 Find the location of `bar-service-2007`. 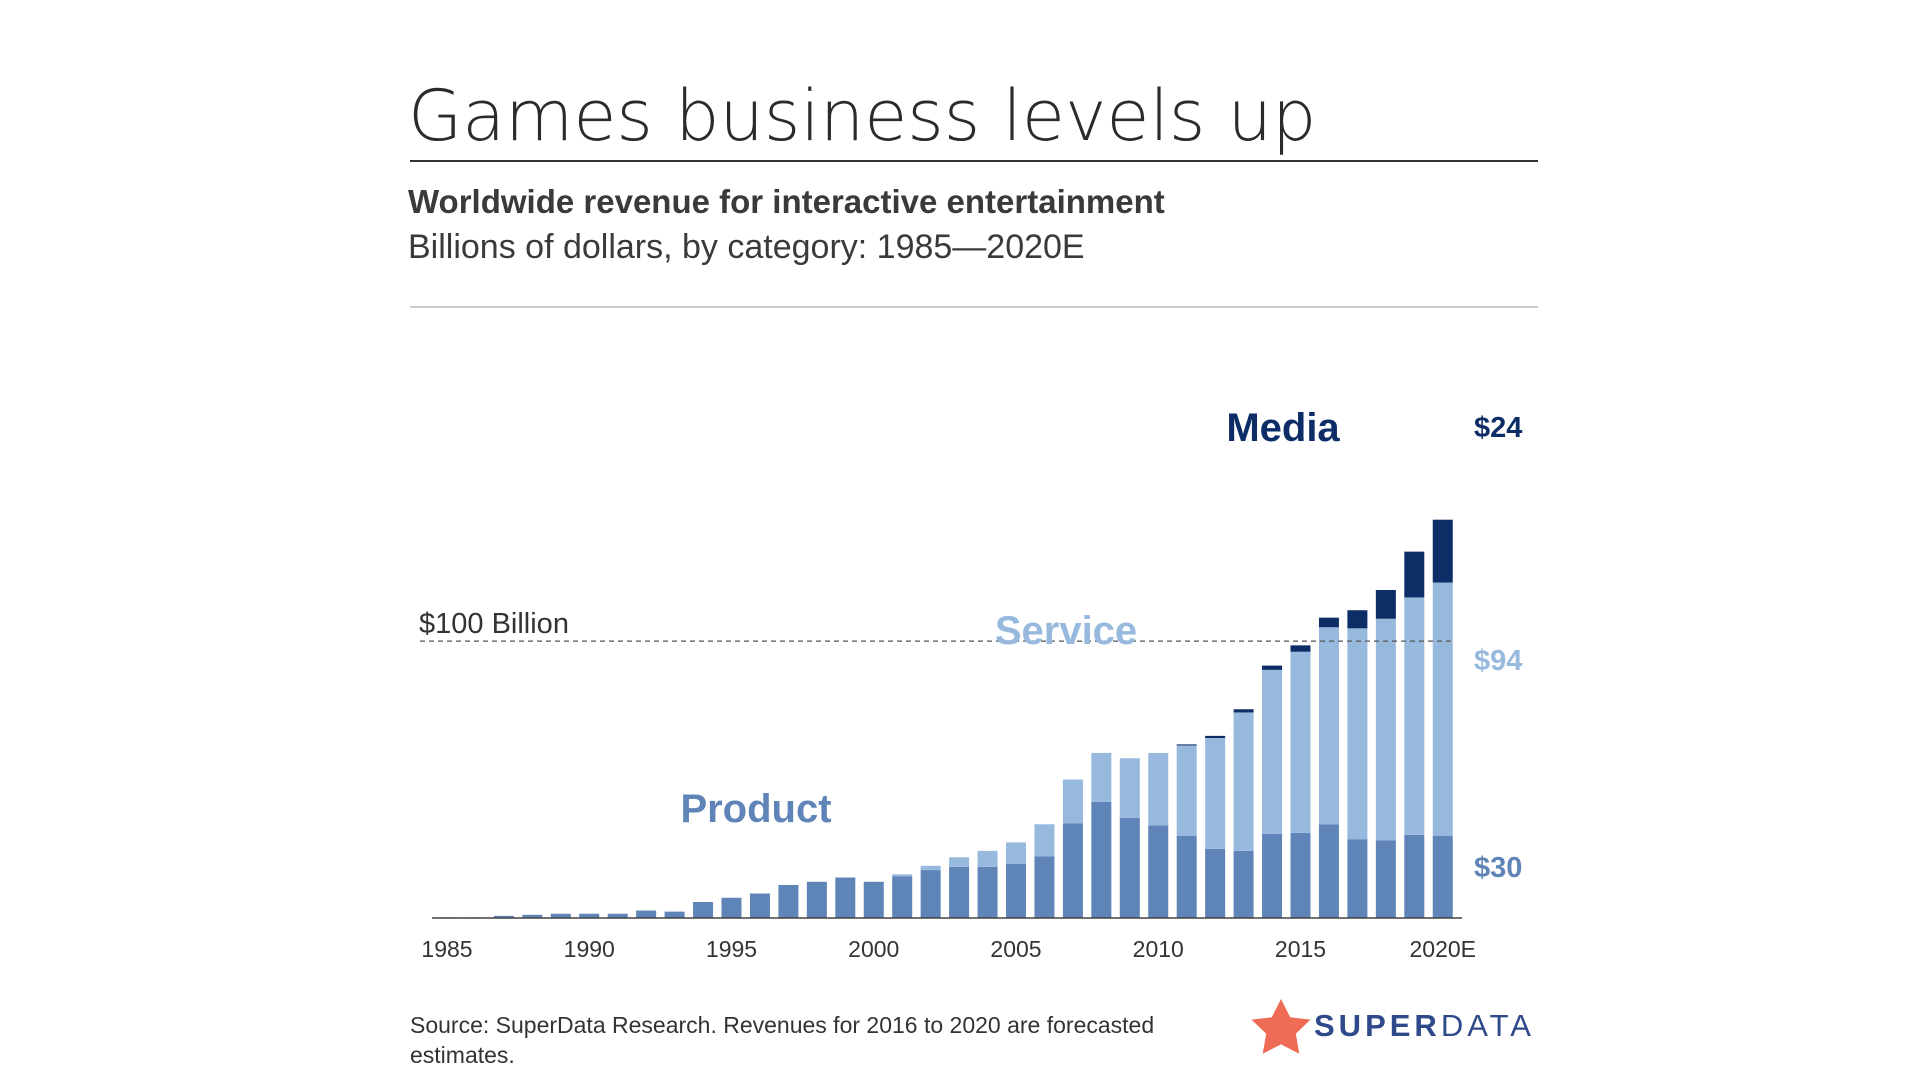

bar-service-2007 is located at coordinates (1072, 801).